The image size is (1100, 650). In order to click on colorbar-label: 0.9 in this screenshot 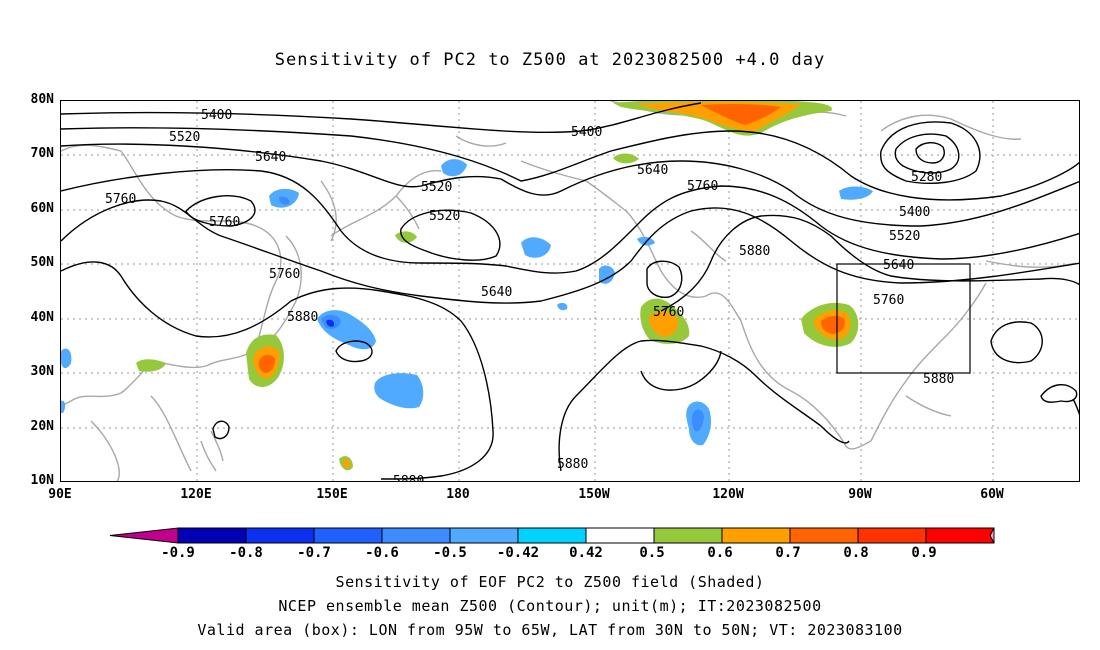, I will do `click(924, 553)`.